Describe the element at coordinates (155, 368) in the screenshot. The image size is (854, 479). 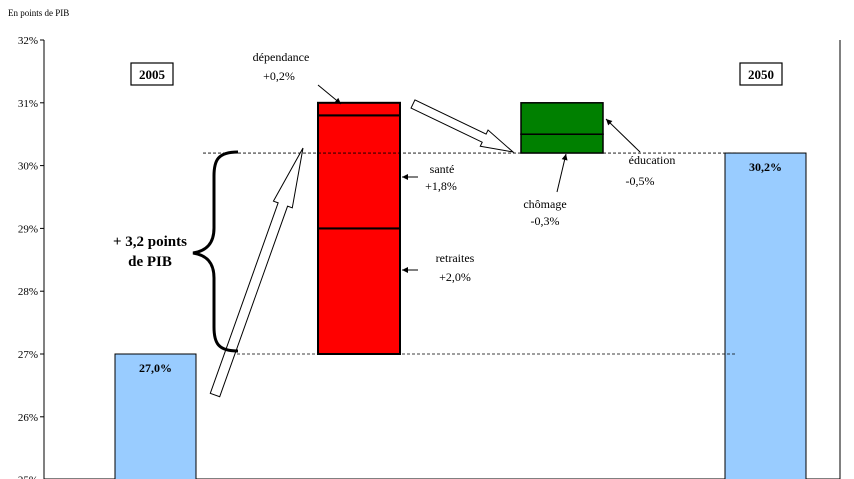
I see `bar-value-label-2005: 27,0%` at that location.